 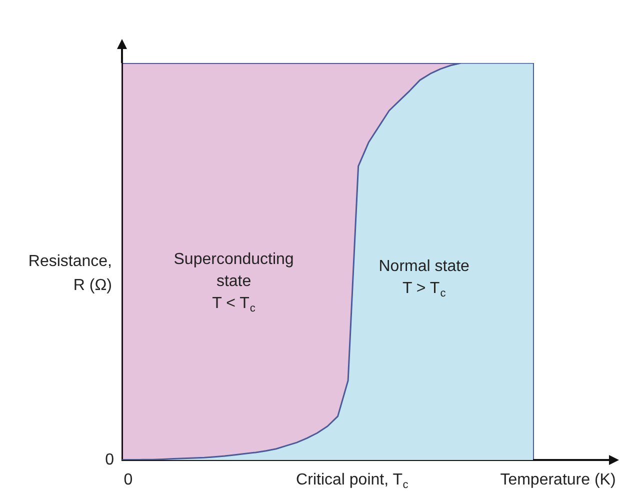 What do you see at coordinates (558, 479) in the screenshot?
I see `x-axis-title: Temperature (K)` at bounding box center [558, 479].